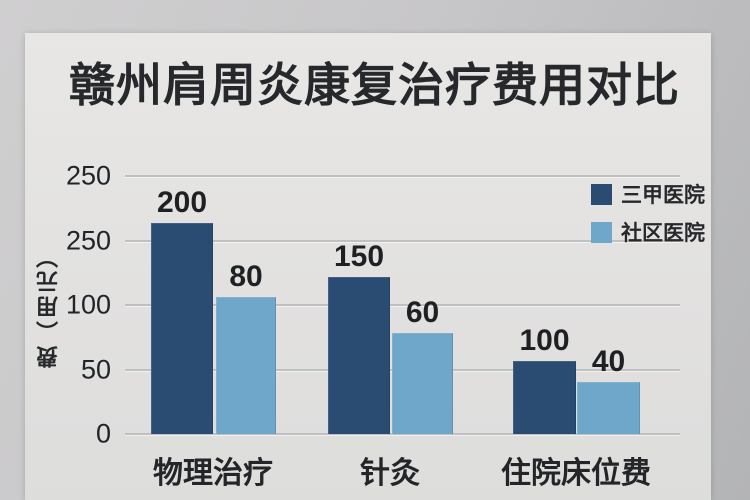 This screenshot has width=750, height=500. I want to click on chart-title: 赣州肩周炎康复治疗费用对比, so click(374, 85).